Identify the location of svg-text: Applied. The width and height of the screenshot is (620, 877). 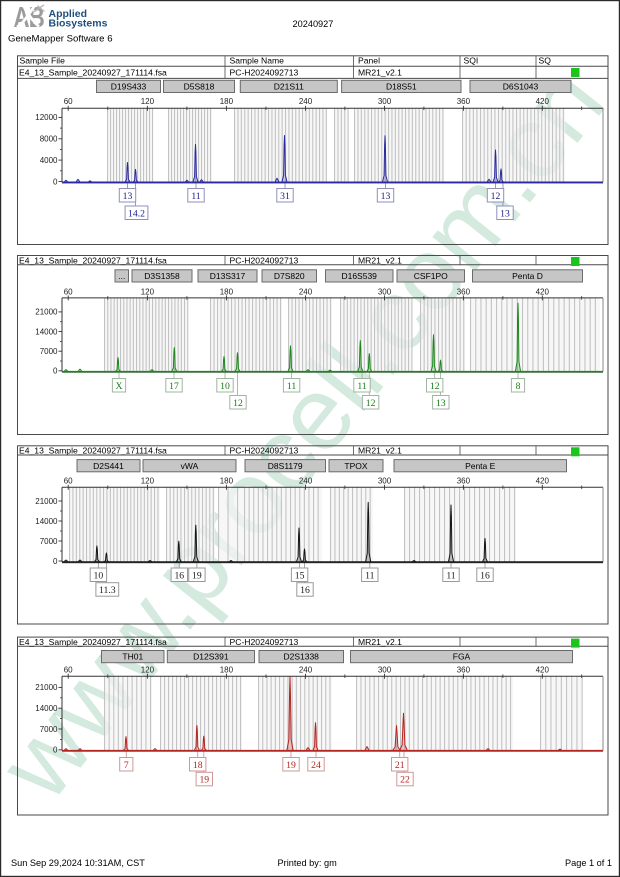
(68, 14).